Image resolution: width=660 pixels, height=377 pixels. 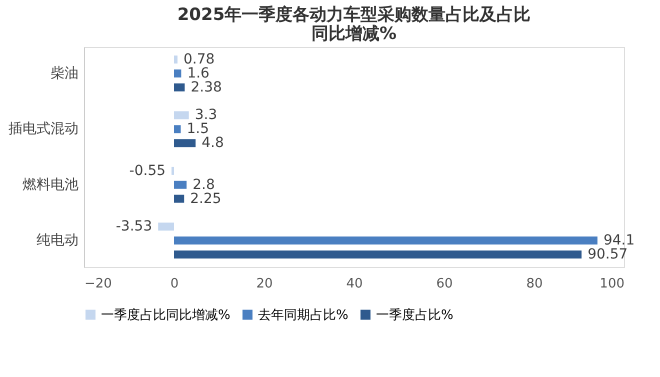 What do you see at coordinates (354, 284) in the screenshot?
I see `x-tick-label: 40` at bounding box center [354, 284].